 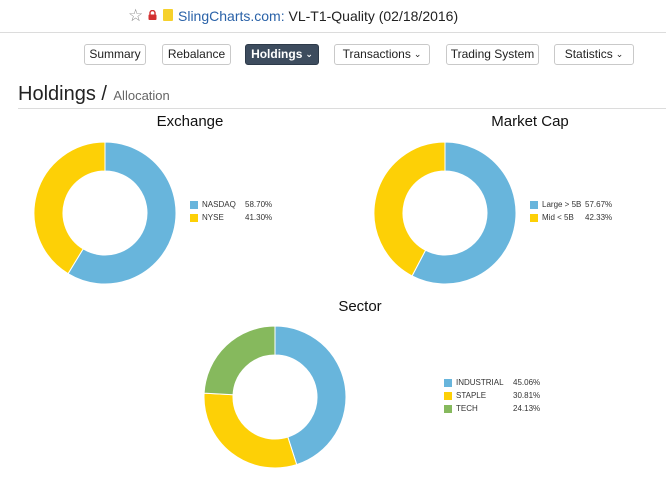 I want to click on legend-label: Large > 5B, so click(x=562, y=204).